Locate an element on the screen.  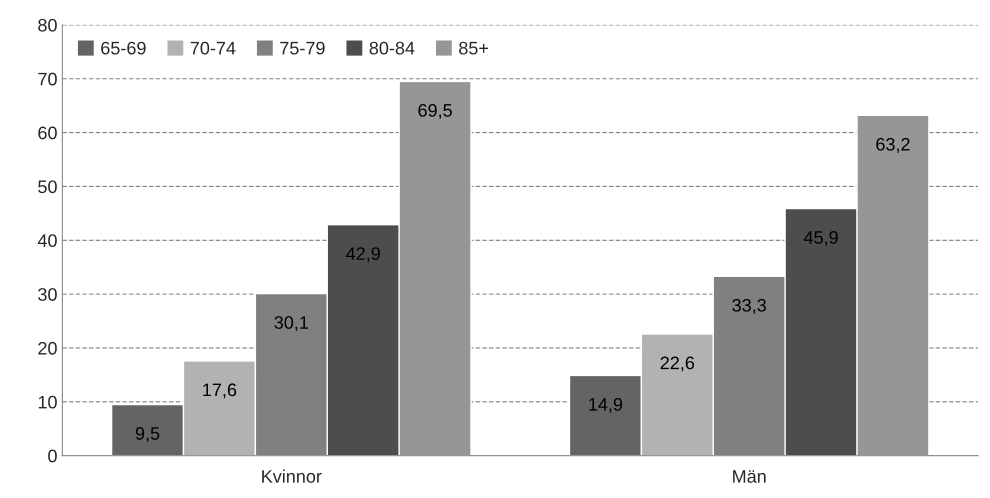
data-label: 30,1 is located at coordinates (291, 324).